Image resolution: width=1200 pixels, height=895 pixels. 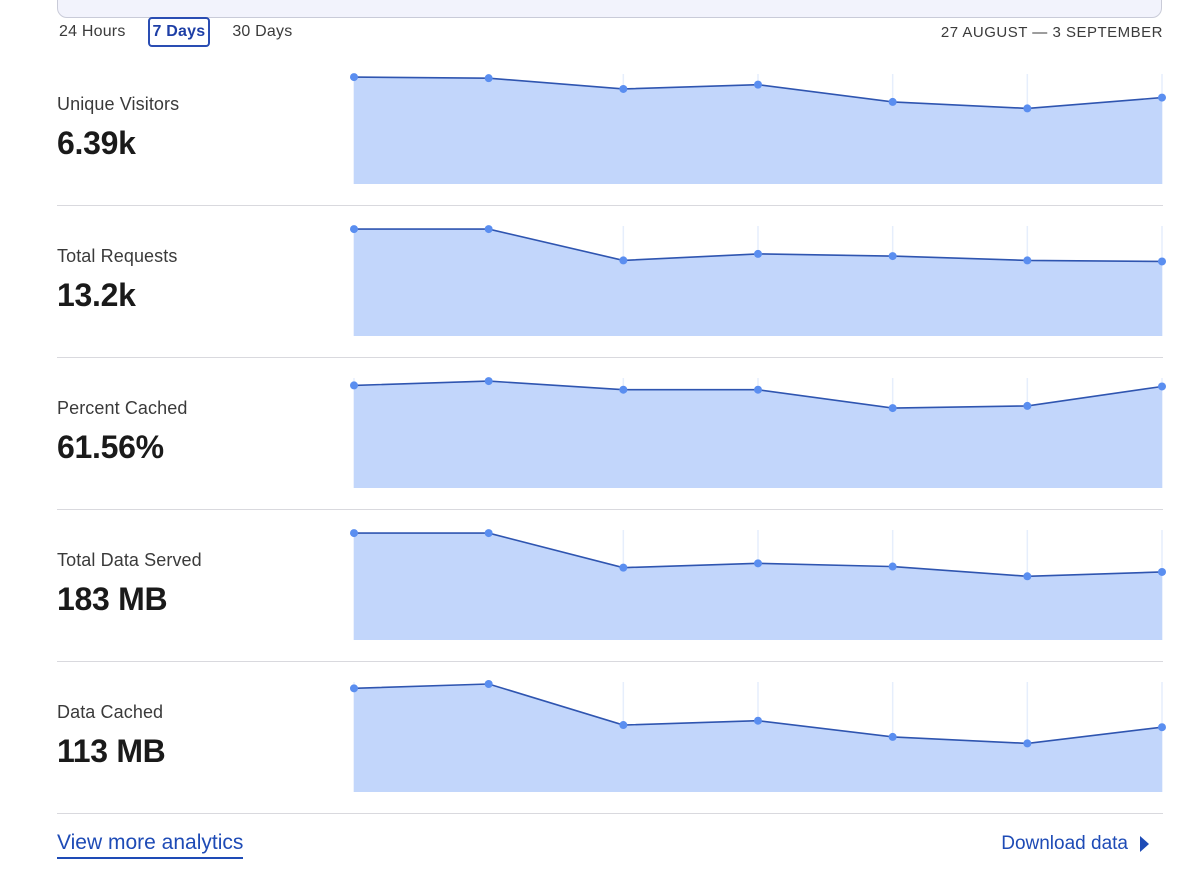 I want to click on metric-value: 113 MB, so click(x=111, y=751).